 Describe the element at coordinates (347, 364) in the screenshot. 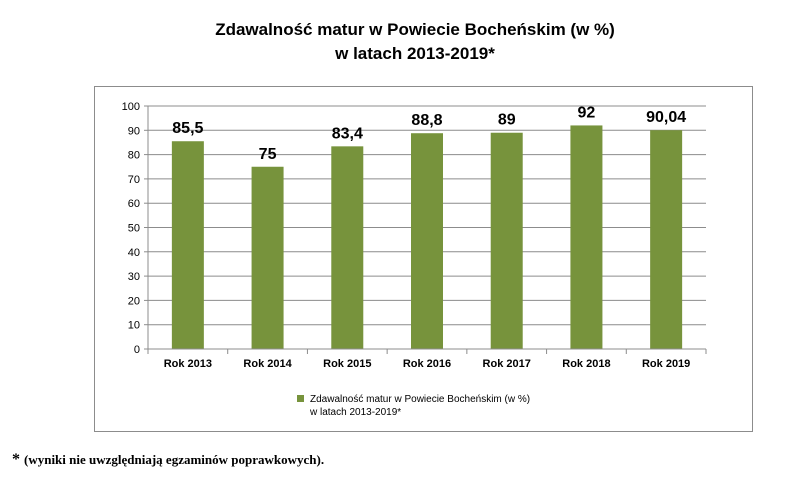

I see `category-label: Rok 2015` at that location.